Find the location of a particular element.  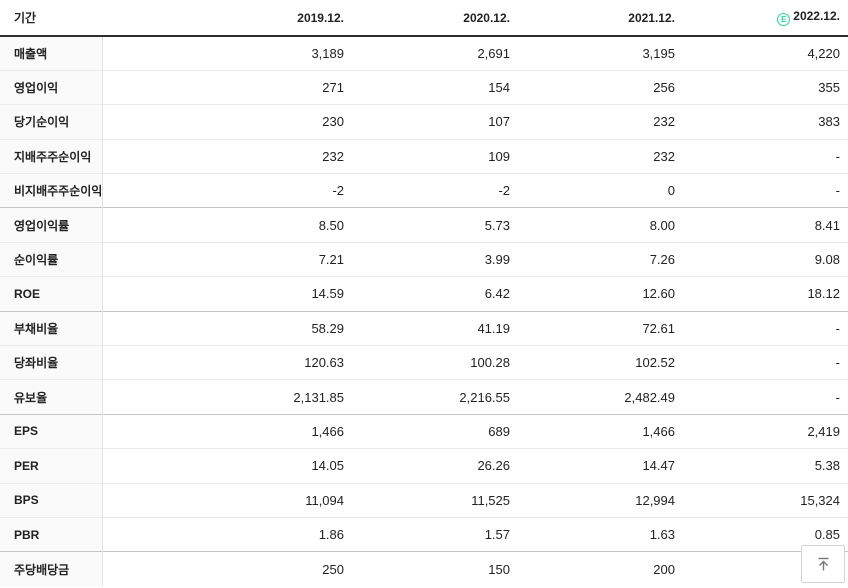

scroll-to-top-button is located at coordinates (823, 564).